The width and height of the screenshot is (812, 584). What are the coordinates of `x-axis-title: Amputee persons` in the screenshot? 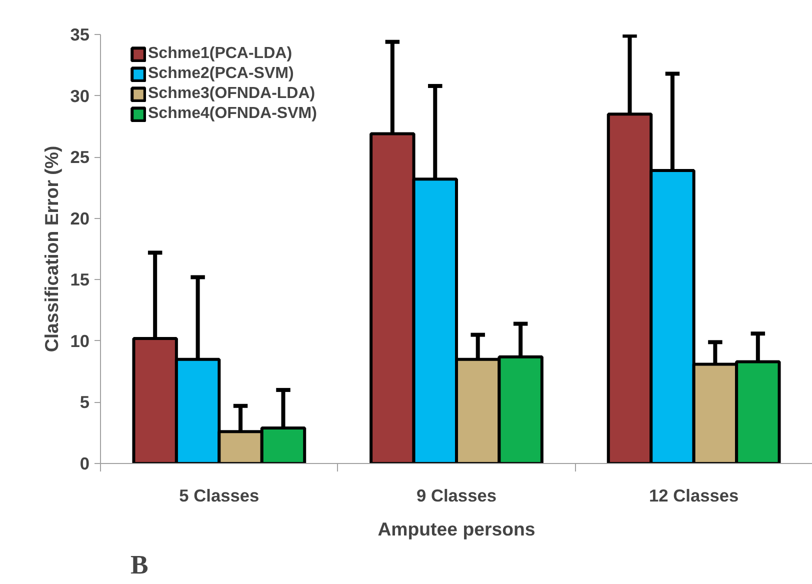 It's located at (457, 529).